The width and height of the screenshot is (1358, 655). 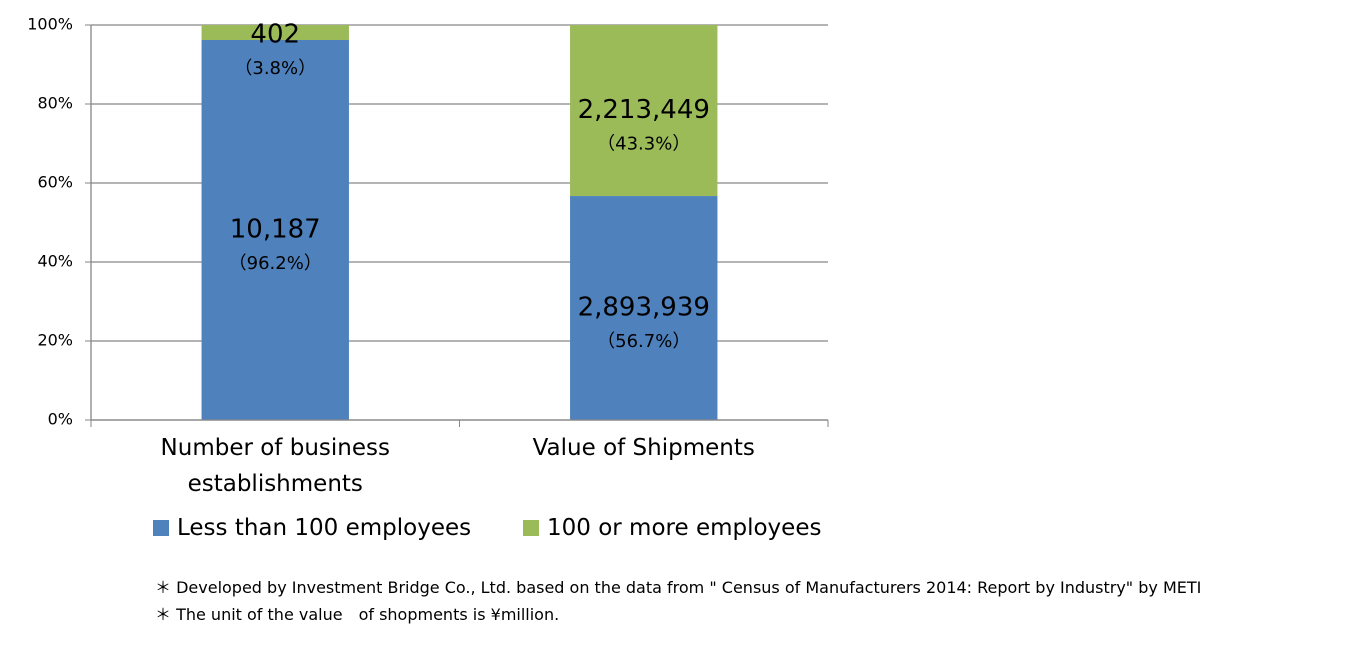 I want to click on value-label: （43.3%）, so click(x=643, y=144).